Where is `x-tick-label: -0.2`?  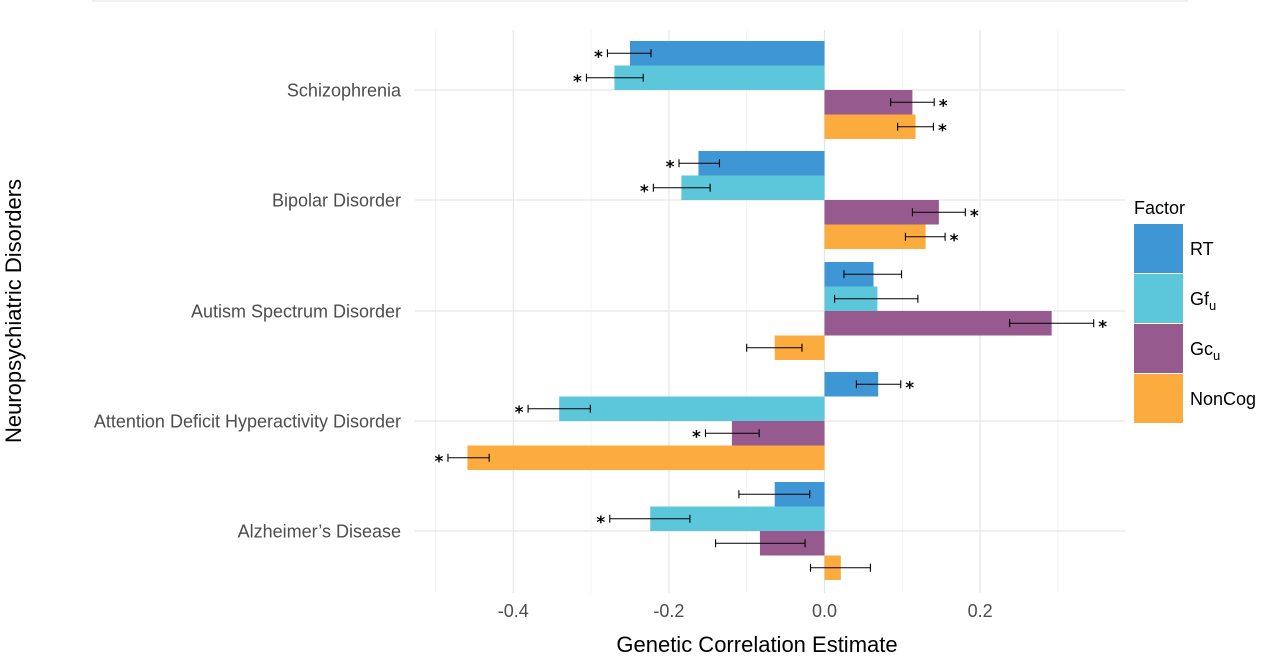
x-tick-label: -0.2 is located at coordinates (668, 611).